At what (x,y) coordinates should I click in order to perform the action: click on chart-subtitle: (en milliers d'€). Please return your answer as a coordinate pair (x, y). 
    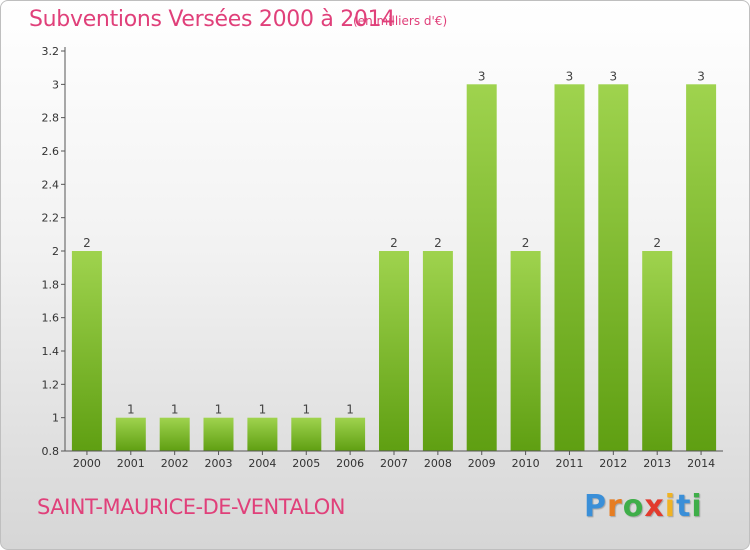
    Looking at the image, I should click on (400, 21).